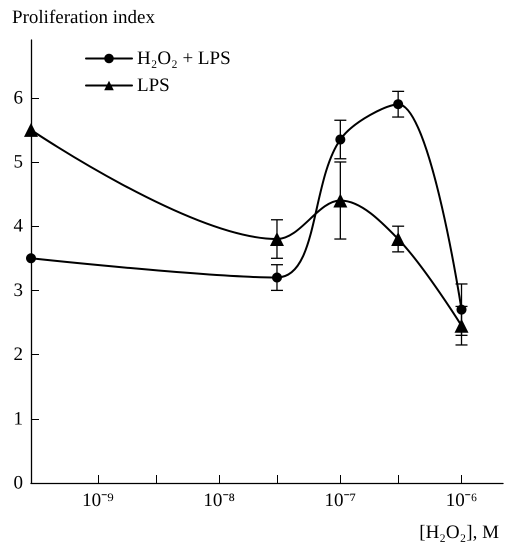  What do you see at coordinates (18, 355) in the screenshot?
I see `y-tick-label: 2` at bounding box center [18, 355].